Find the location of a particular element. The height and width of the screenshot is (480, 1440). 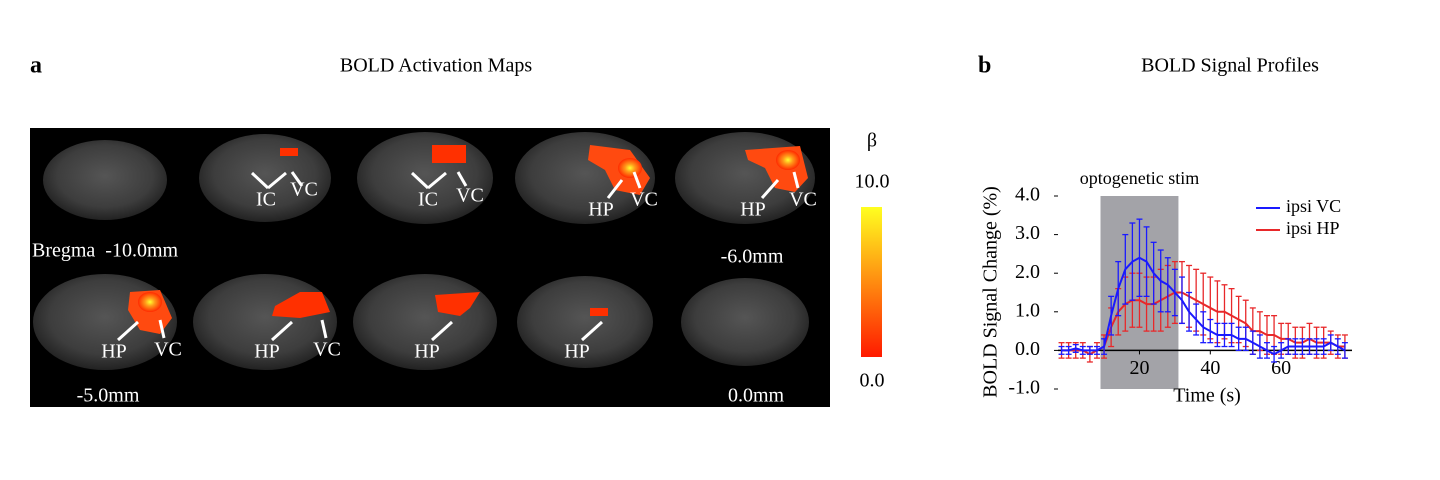

legend-label: ipsi HP is located at coordinates (1313, 228).